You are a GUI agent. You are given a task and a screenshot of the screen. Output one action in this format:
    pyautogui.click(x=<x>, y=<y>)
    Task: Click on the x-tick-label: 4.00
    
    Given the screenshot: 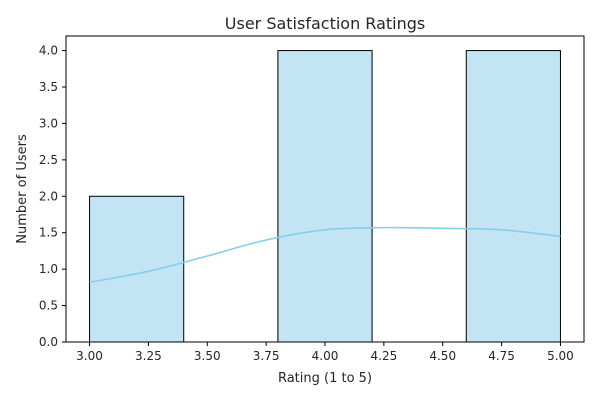 What is the action you would take?
    pyautogui.click(x=325, y=356)
    